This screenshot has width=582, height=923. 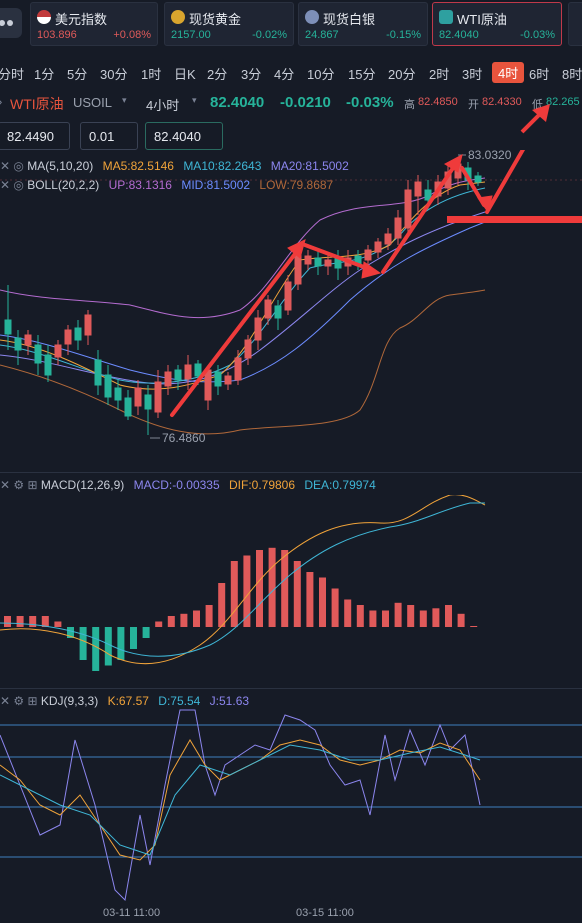 What do you see at coordinates (572, 74) in the screenshot?
I see `tab-timeframe: 8时` at bounding box center [572, 74].